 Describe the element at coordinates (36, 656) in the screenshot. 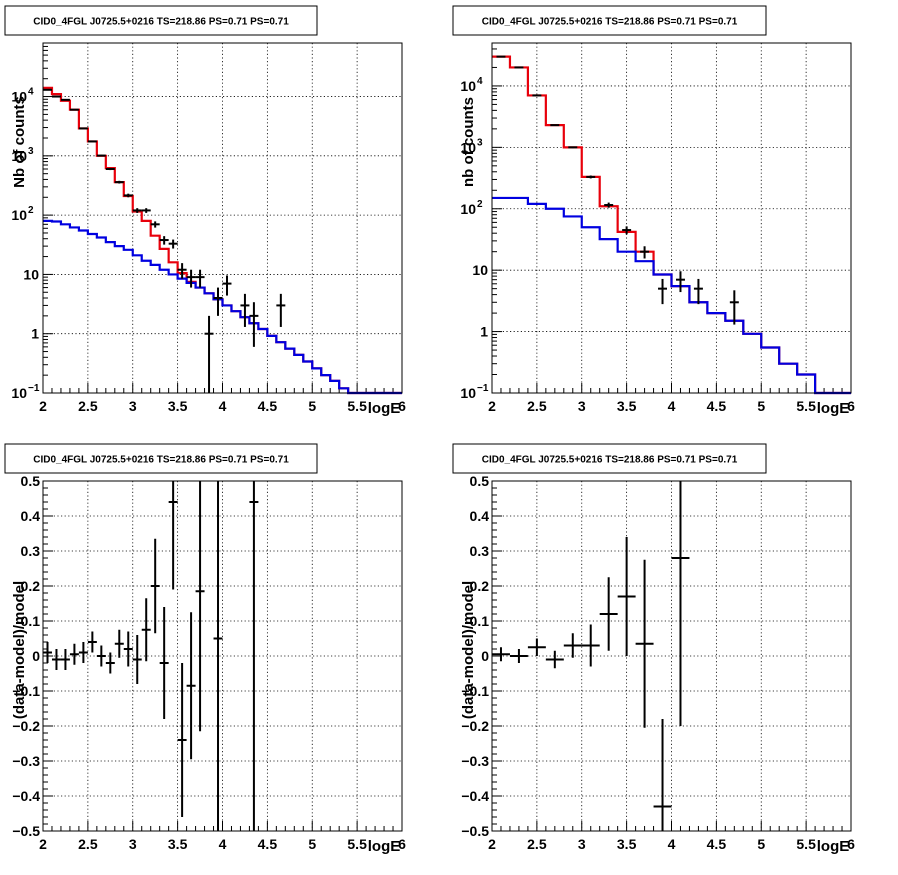

I see `y-tick-label: 0` at that location.